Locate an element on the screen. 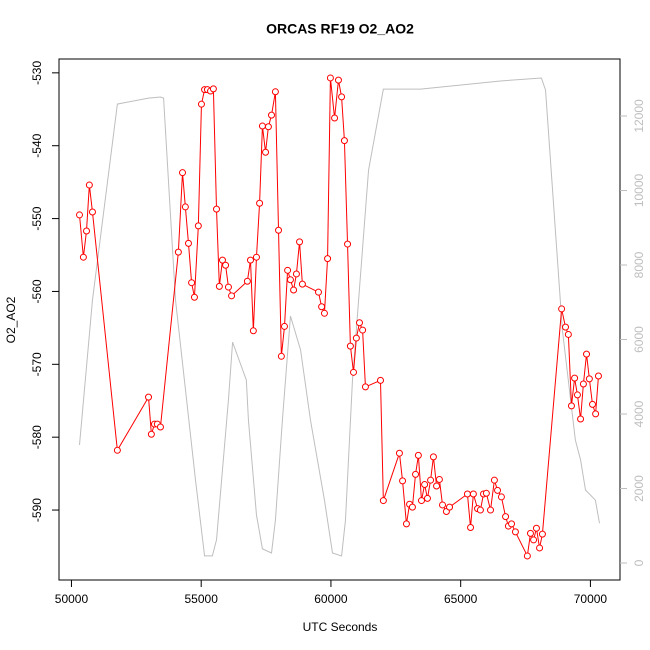  y-tick-label: -540 is located at coordinates (37, 145).